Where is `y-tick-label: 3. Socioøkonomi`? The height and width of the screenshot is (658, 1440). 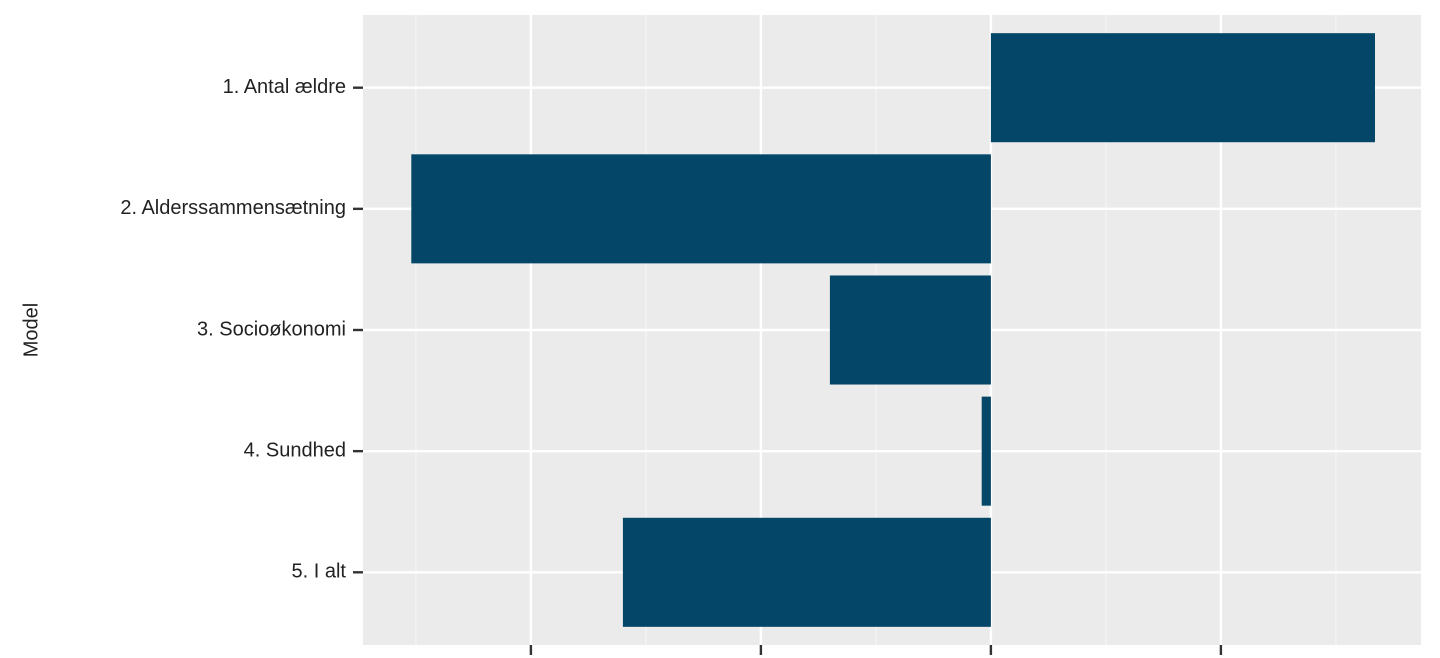 y-tick-label: 3. Socioøkonomi is located at coordinates (271, 329).